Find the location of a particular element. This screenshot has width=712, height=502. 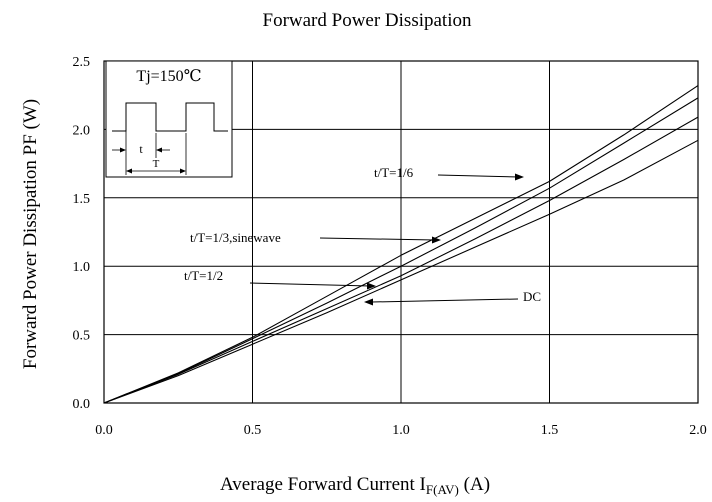

annotation-label-1-2: t/T=1/2 is located at coordinates (203, 275).